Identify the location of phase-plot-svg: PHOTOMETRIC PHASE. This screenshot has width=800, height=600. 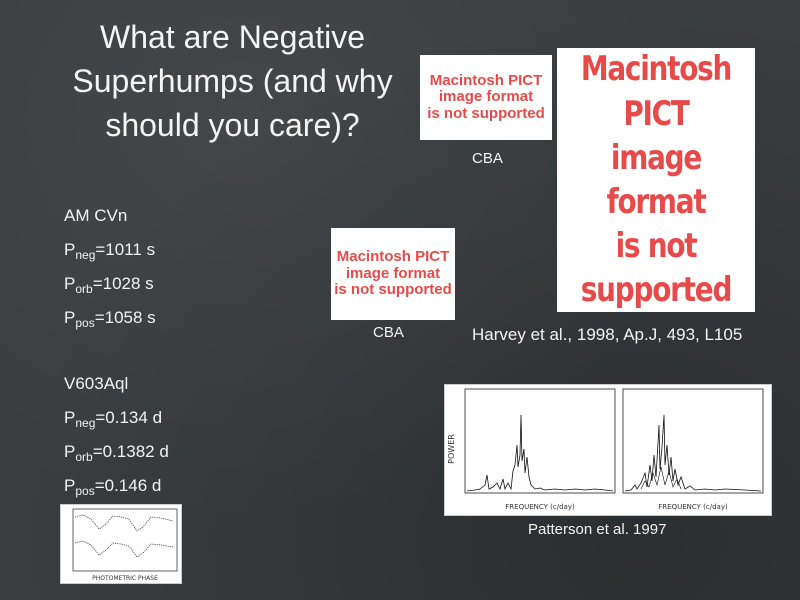
(121, 544).